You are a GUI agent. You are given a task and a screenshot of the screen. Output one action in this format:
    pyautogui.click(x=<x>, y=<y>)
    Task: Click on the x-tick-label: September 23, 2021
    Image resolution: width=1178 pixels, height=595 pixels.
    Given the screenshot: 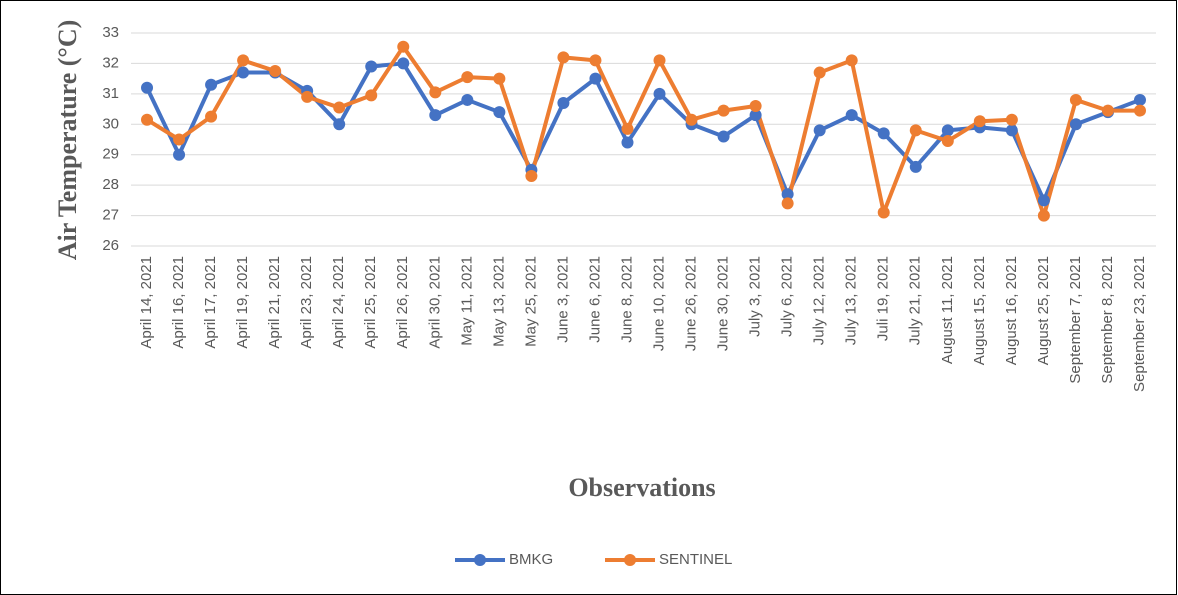 What is the action you would take?
    pyautogui.click(x=1139, y=324)
    